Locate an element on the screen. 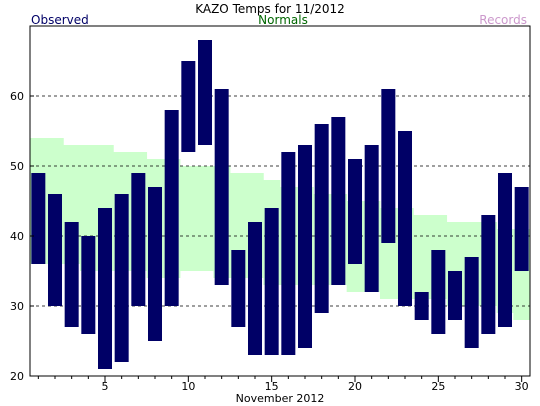 This screenshot has height=406, width=540. x-tick-label-10: 10 is located at coordinates (188, 386).